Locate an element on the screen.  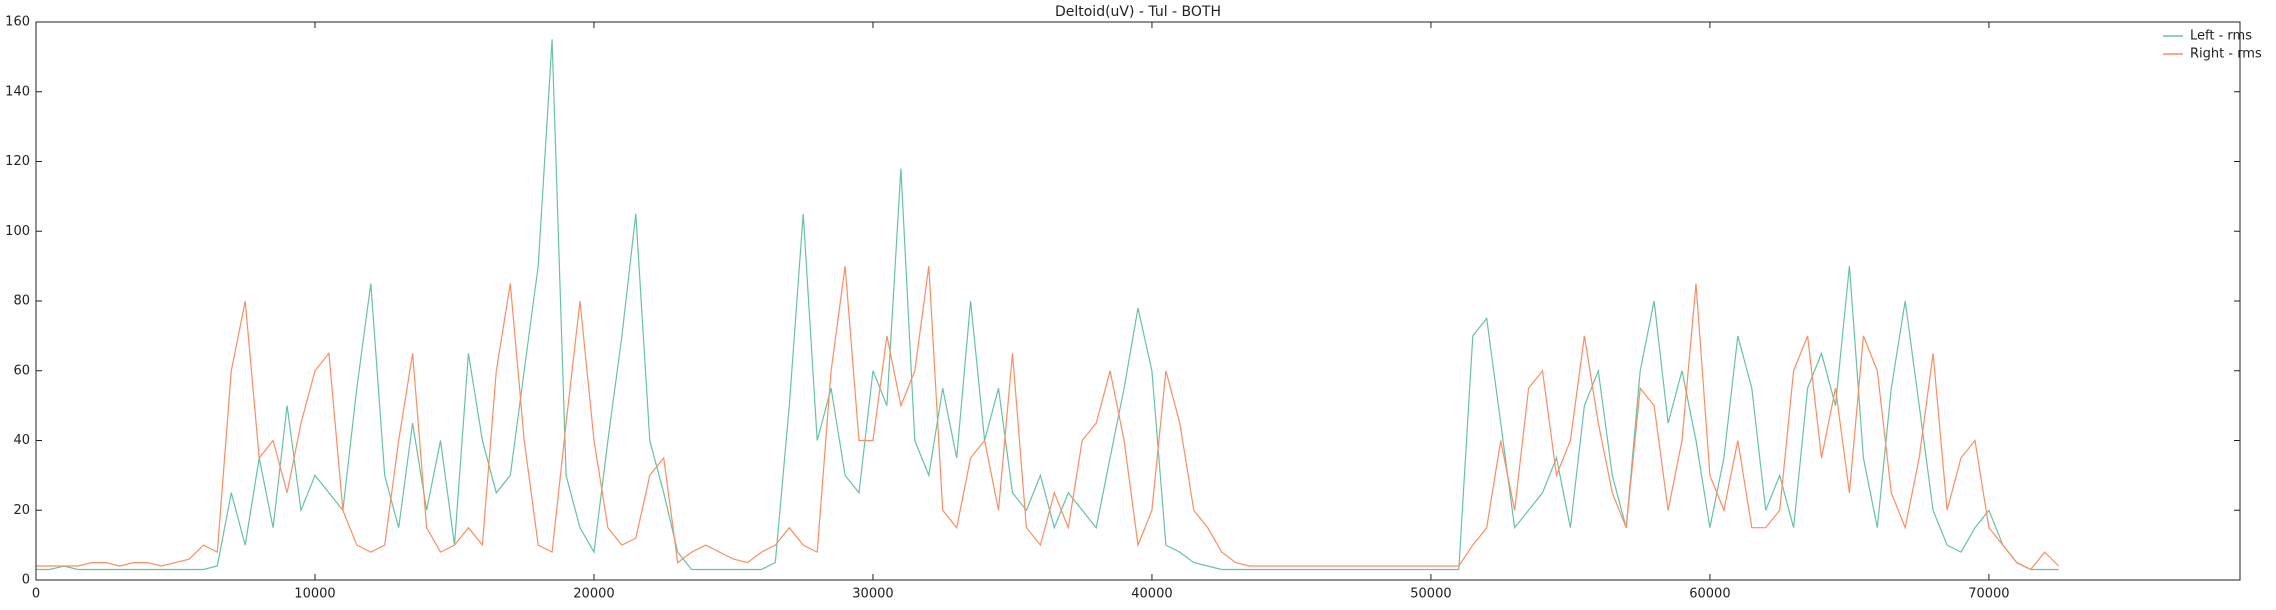
y-tick-label: 60 is located at coordinates (21, 370).